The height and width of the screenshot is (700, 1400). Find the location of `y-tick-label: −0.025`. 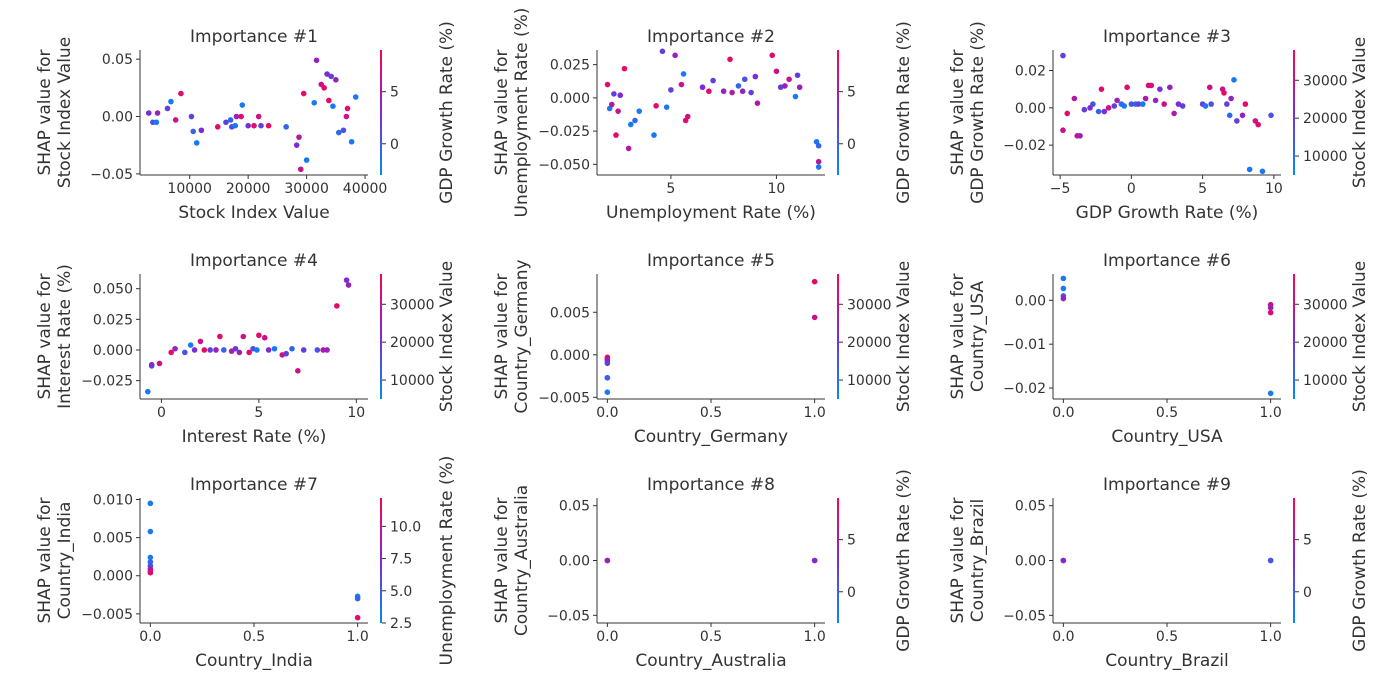

y-tick-label: −0.025 is located at coordinates (107, 382).